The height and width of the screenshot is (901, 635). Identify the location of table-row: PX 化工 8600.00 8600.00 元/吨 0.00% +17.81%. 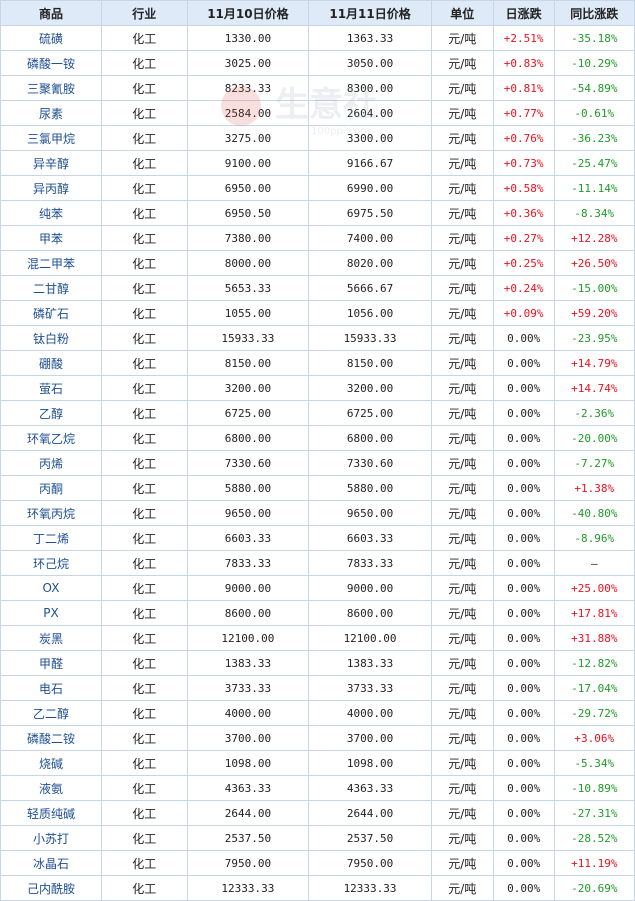
(317, 613).